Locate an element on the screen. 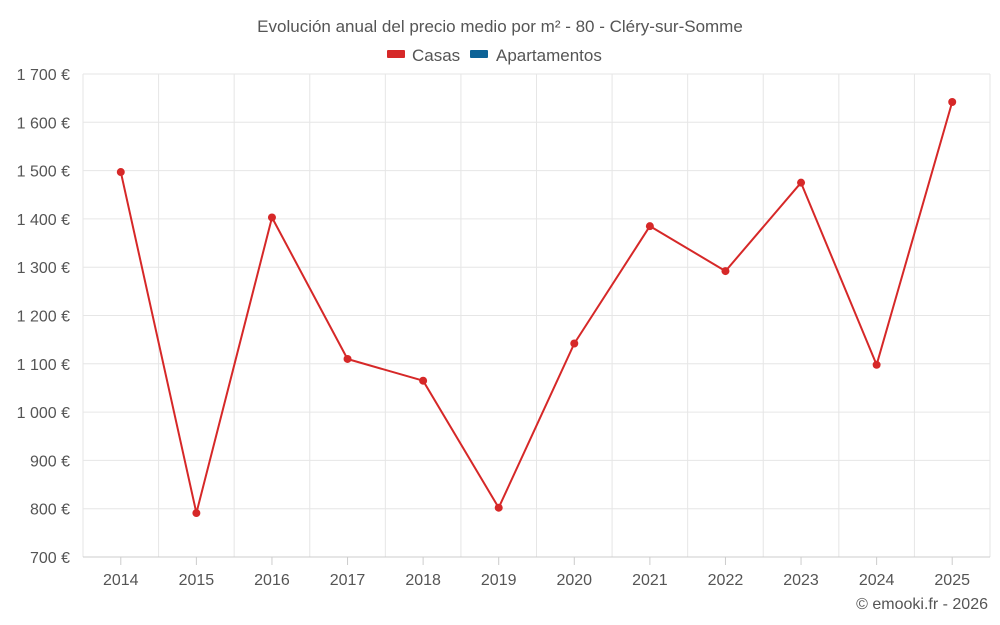  x-tick-label: 2017 is located at coordinates (348, 580).